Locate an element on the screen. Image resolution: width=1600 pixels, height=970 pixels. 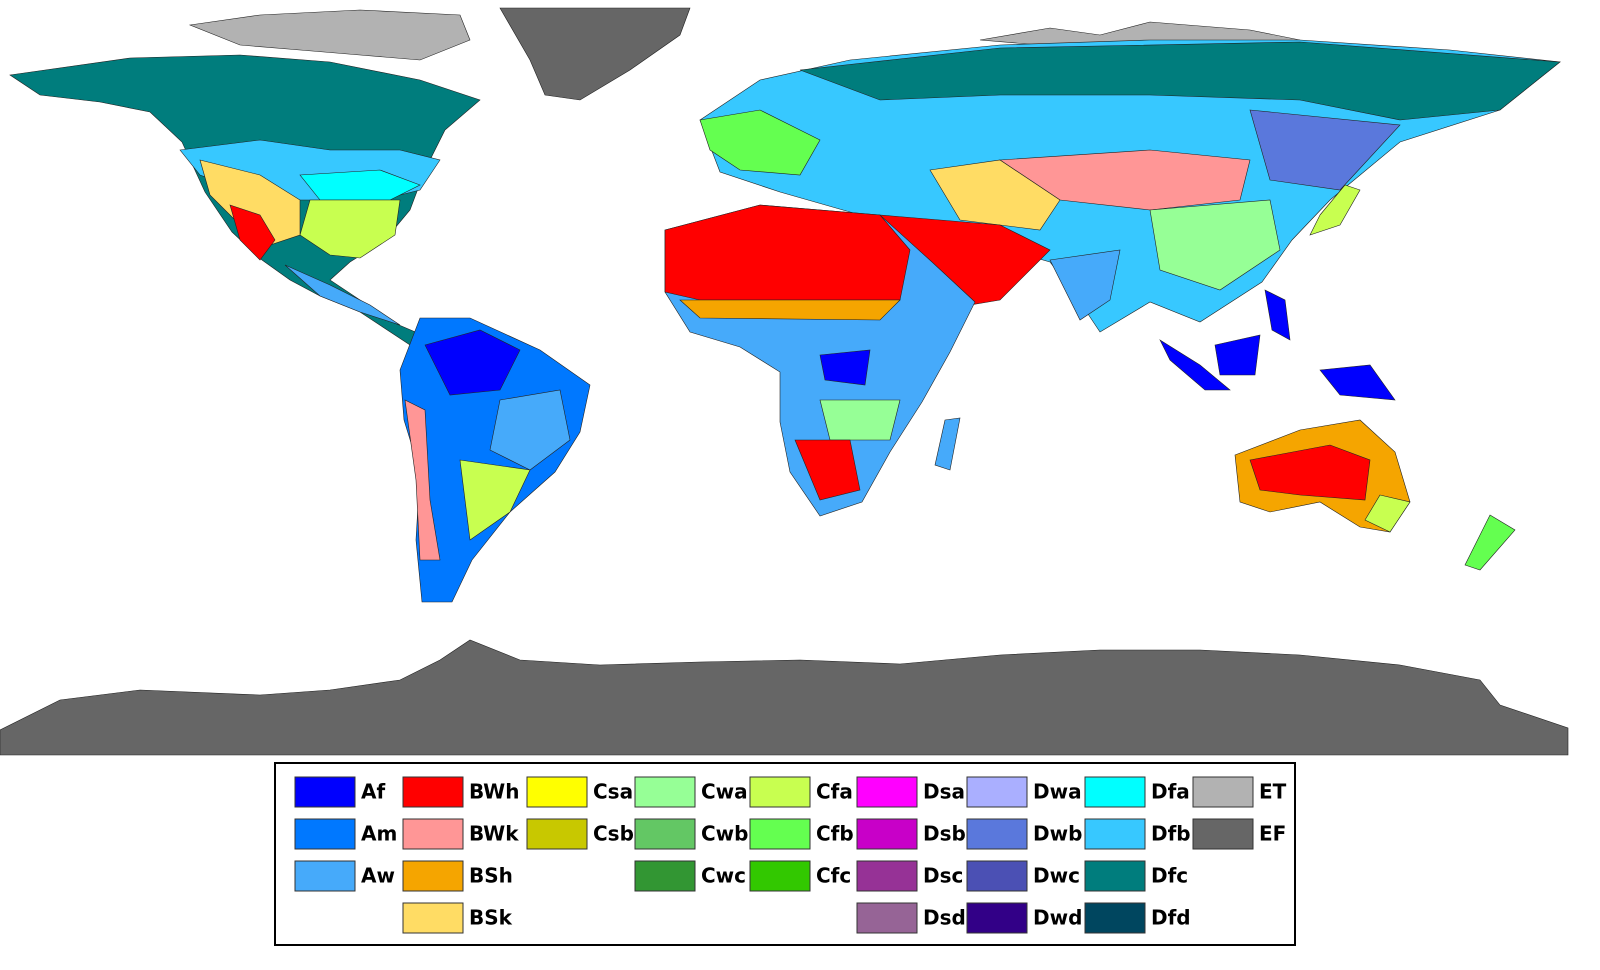
antarctica is located at coordinates (784, 697).